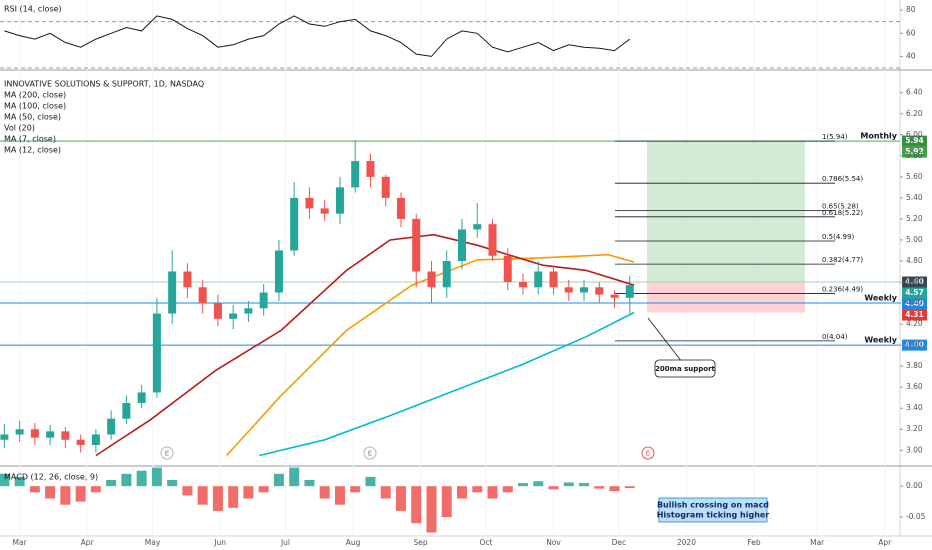  I want to click on y-tick-label: 4.60, so click(914, 281).